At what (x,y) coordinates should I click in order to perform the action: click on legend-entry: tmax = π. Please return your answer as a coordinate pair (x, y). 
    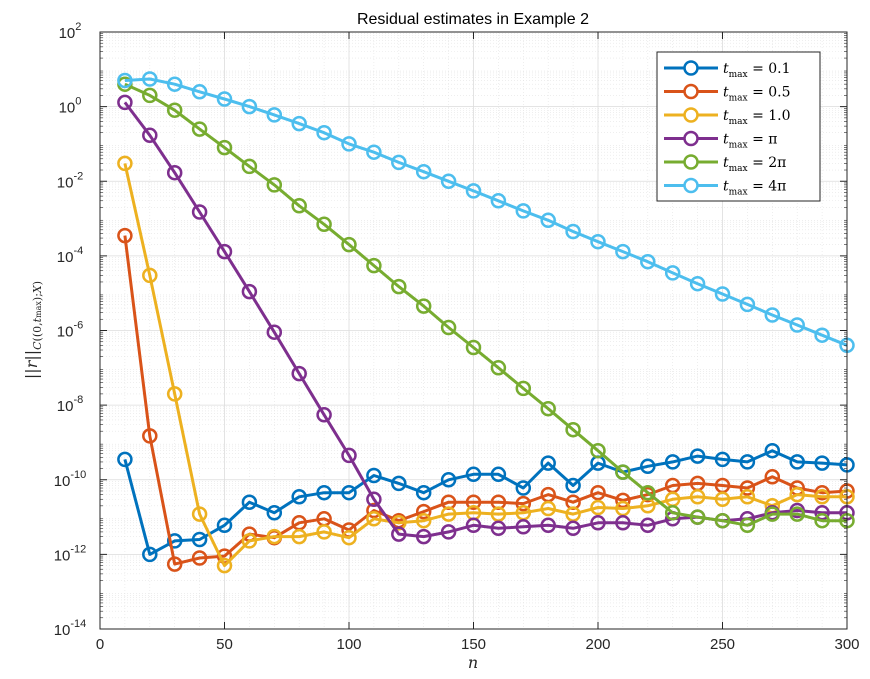
    Looking at the image, I should click on (720, 140).